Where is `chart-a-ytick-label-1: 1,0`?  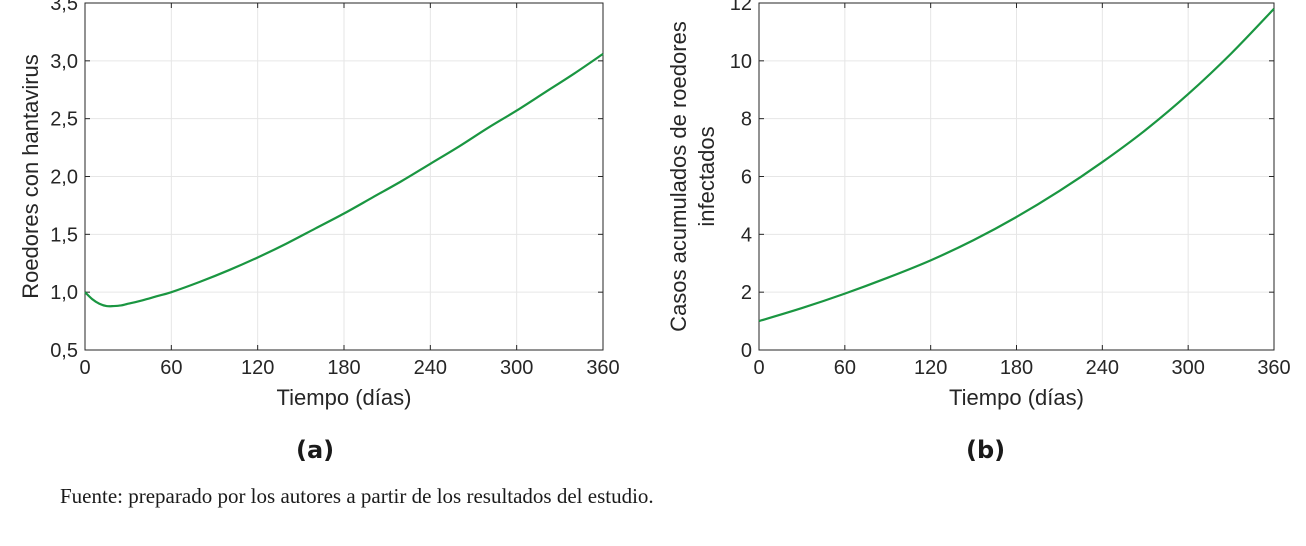
chart-a-ytick-label-1: 1,0 is located at coordinates (64, 293).